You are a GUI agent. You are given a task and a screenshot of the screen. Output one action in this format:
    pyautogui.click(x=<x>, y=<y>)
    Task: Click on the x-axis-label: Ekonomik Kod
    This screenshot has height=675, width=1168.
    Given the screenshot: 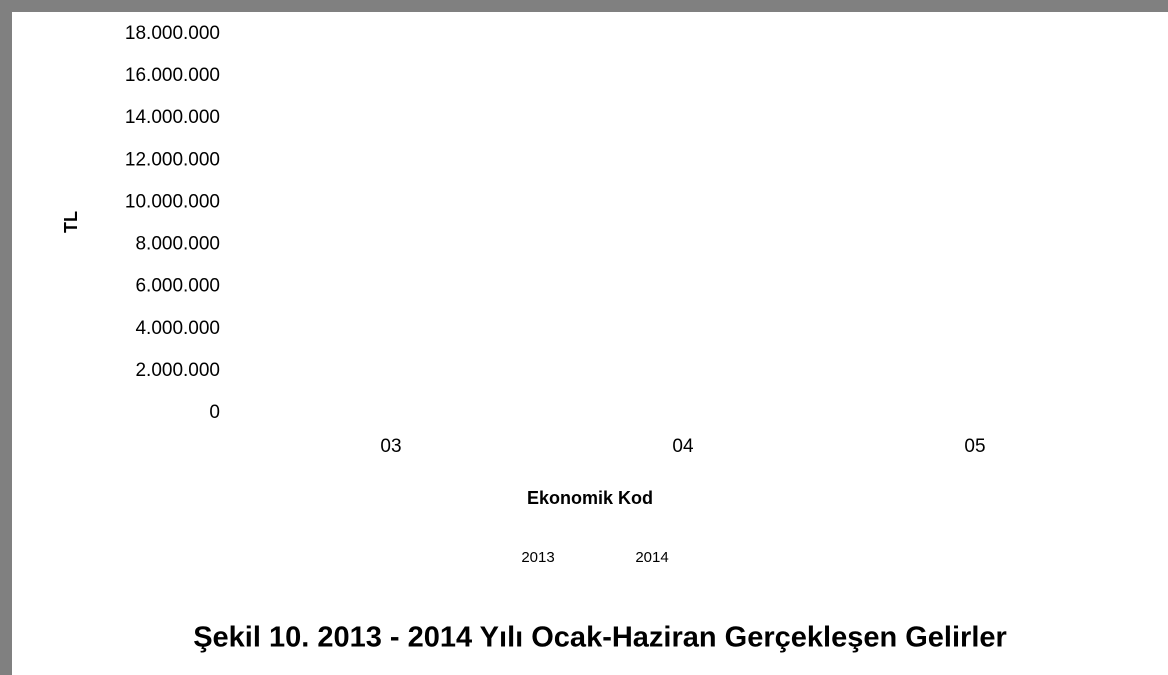 What is the action you would take?
    pyautogui.click(x=590, y=498)
    